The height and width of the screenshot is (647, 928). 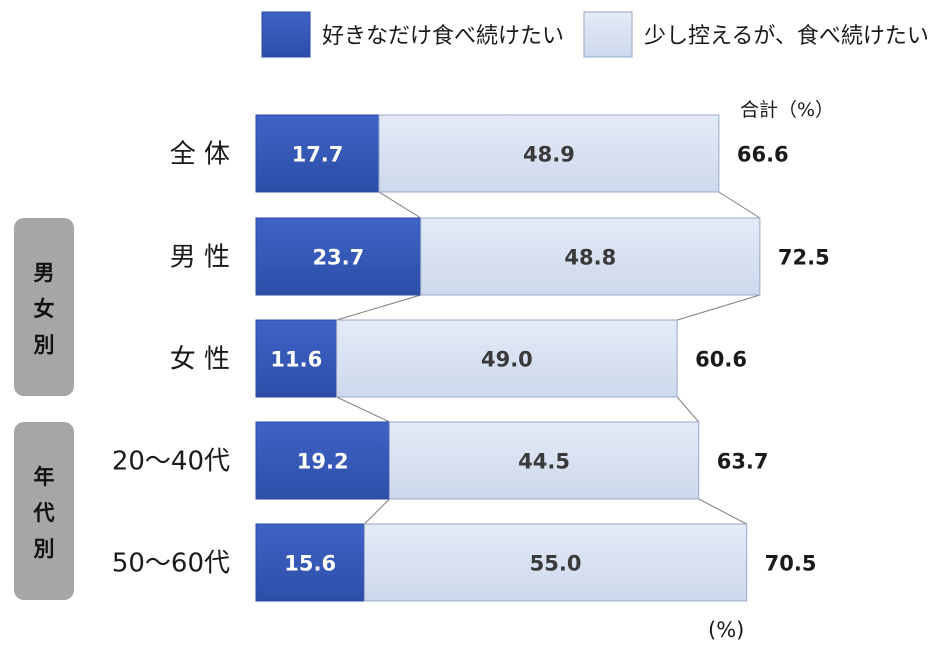 What do you see at coordinates (200, 155) in the screenshot?
I see `category-label: 全 体` at bounding box center [200, 155].